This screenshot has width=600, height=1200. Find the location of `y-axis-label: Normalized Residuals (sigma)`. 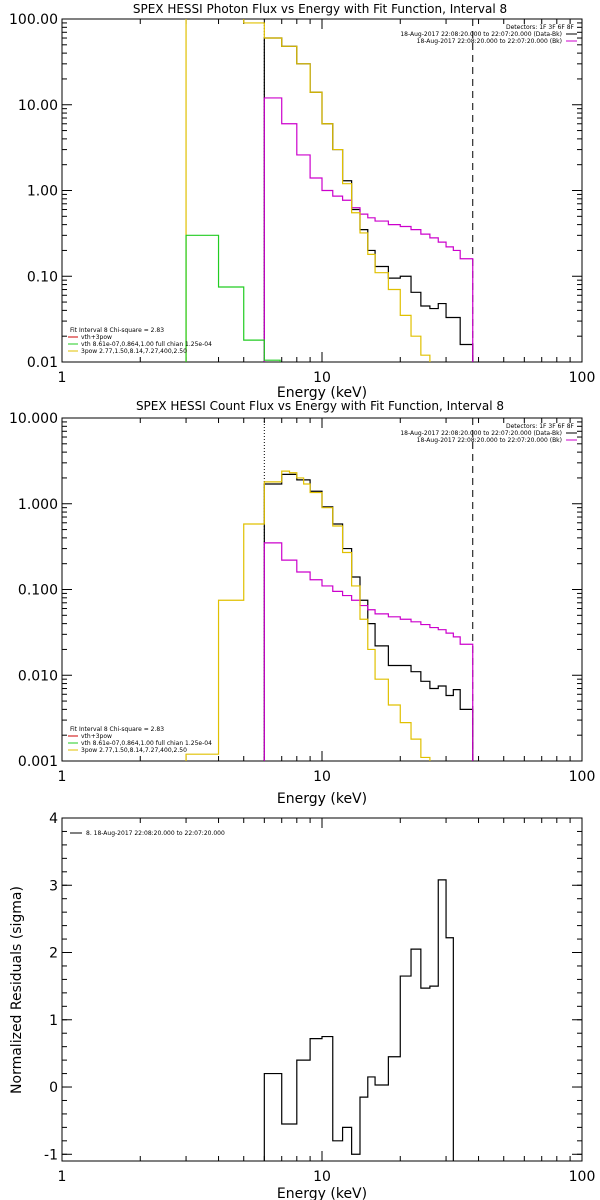

y-axis-label: Normalized Residuals (sigma) is located at coordinates (17, 990).